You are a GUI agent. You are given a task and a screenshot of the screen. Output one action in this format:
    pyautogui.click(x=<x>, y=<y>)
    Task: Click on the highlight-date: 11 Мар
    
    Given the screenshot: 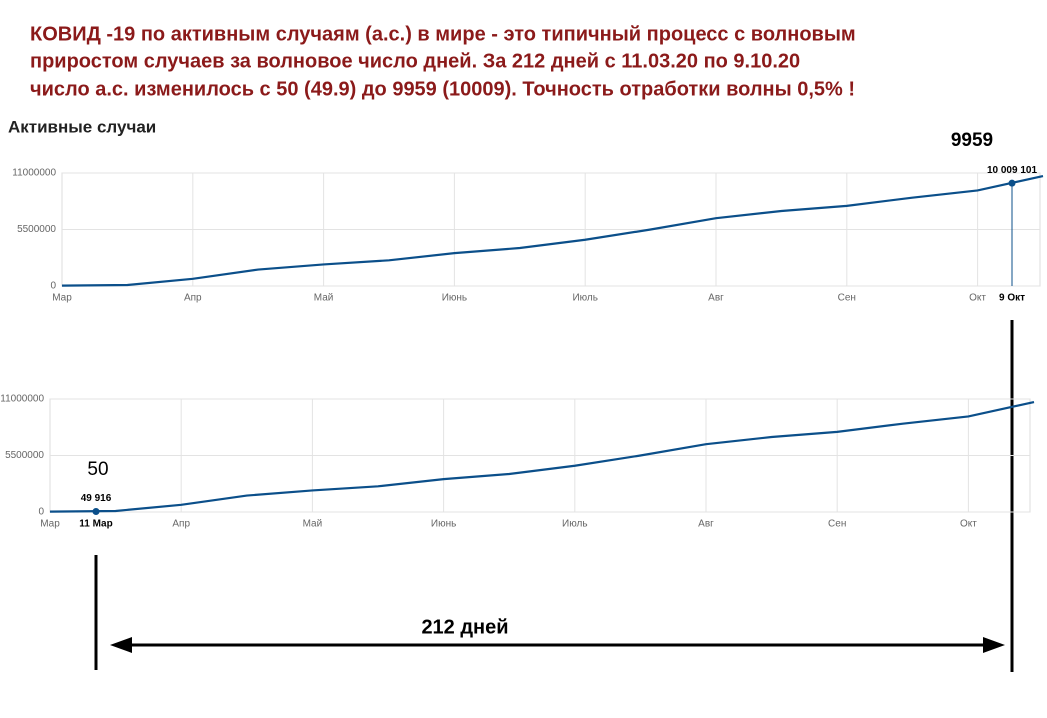 What is the action you would take?
    pyautogui.click(x=95, y=524)
    